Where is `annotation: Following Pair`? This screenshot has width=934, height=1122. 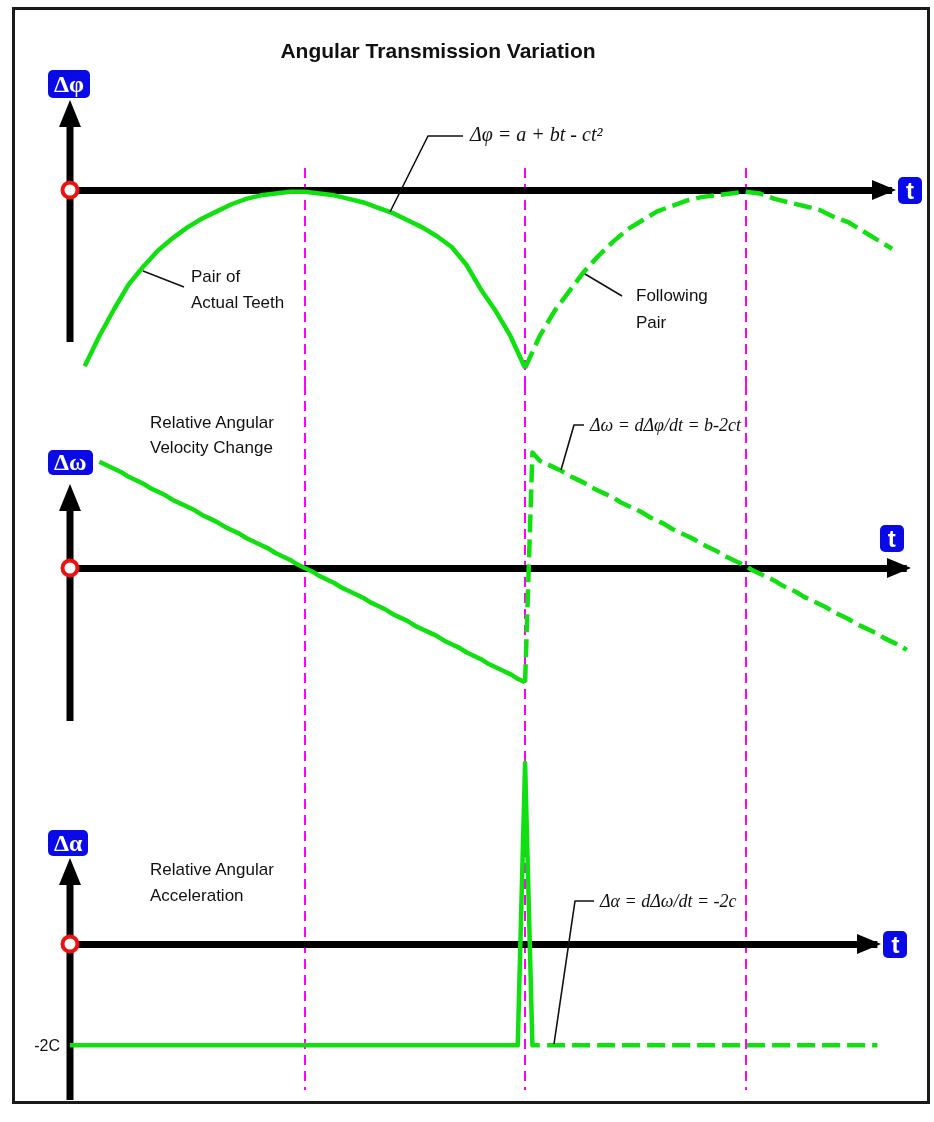
annotation: Following Pair is located at coordinates (672, 309).